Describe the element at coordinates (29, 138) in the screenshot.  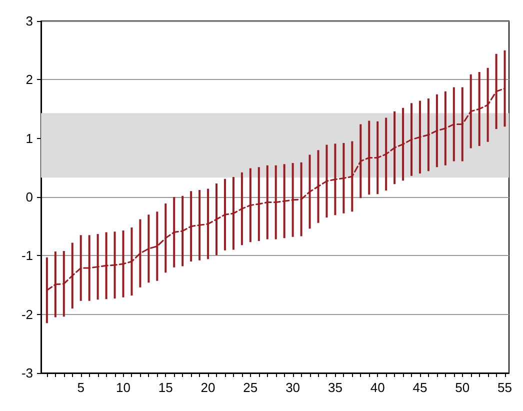
I see `y-tick-label: 1` at that location.